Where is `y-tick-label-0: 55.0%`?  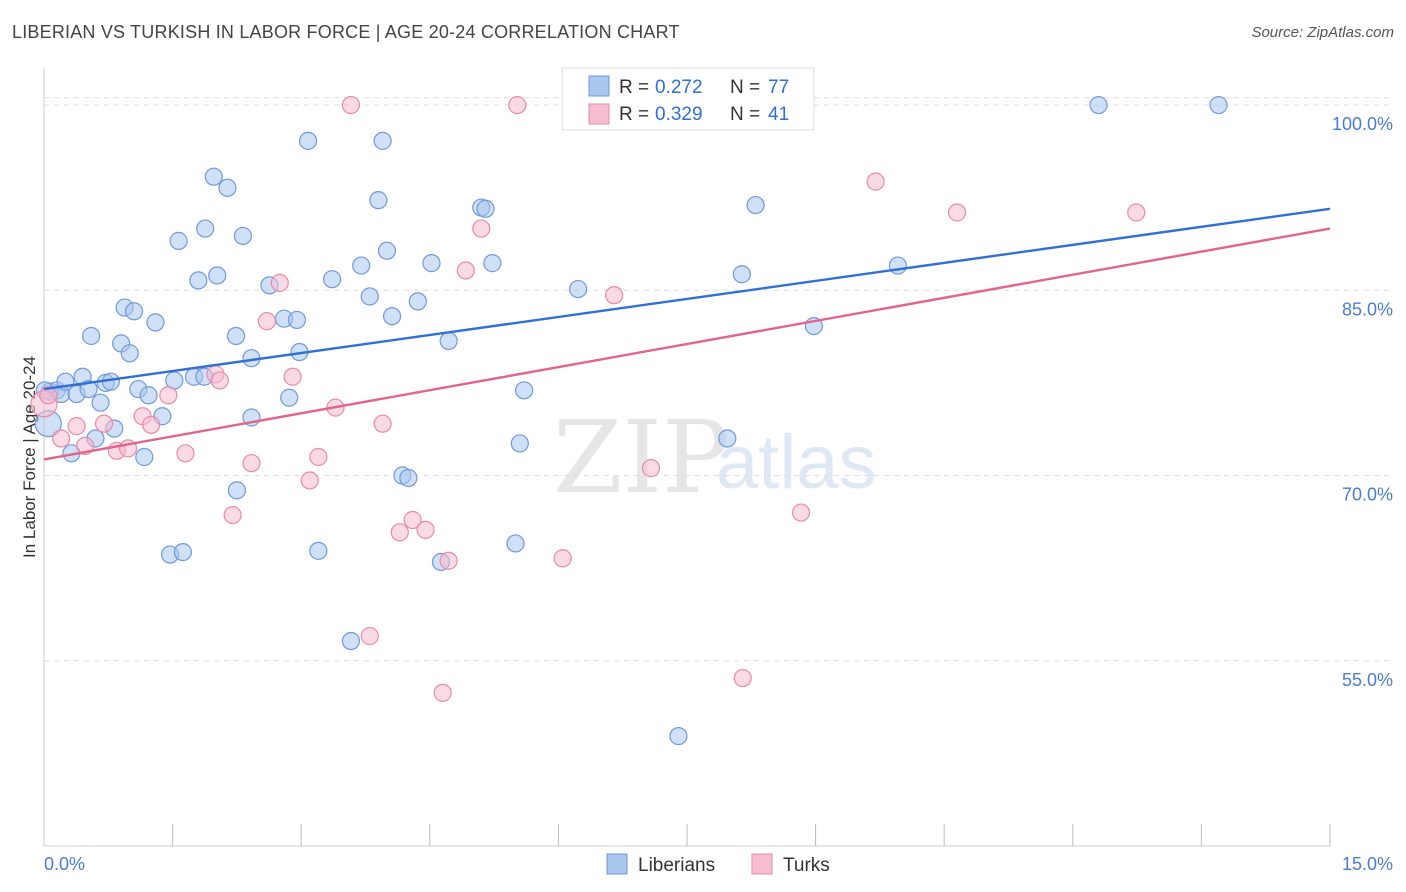 y-tick-label-0: 55.0% is located at coordinates (1367, 680).